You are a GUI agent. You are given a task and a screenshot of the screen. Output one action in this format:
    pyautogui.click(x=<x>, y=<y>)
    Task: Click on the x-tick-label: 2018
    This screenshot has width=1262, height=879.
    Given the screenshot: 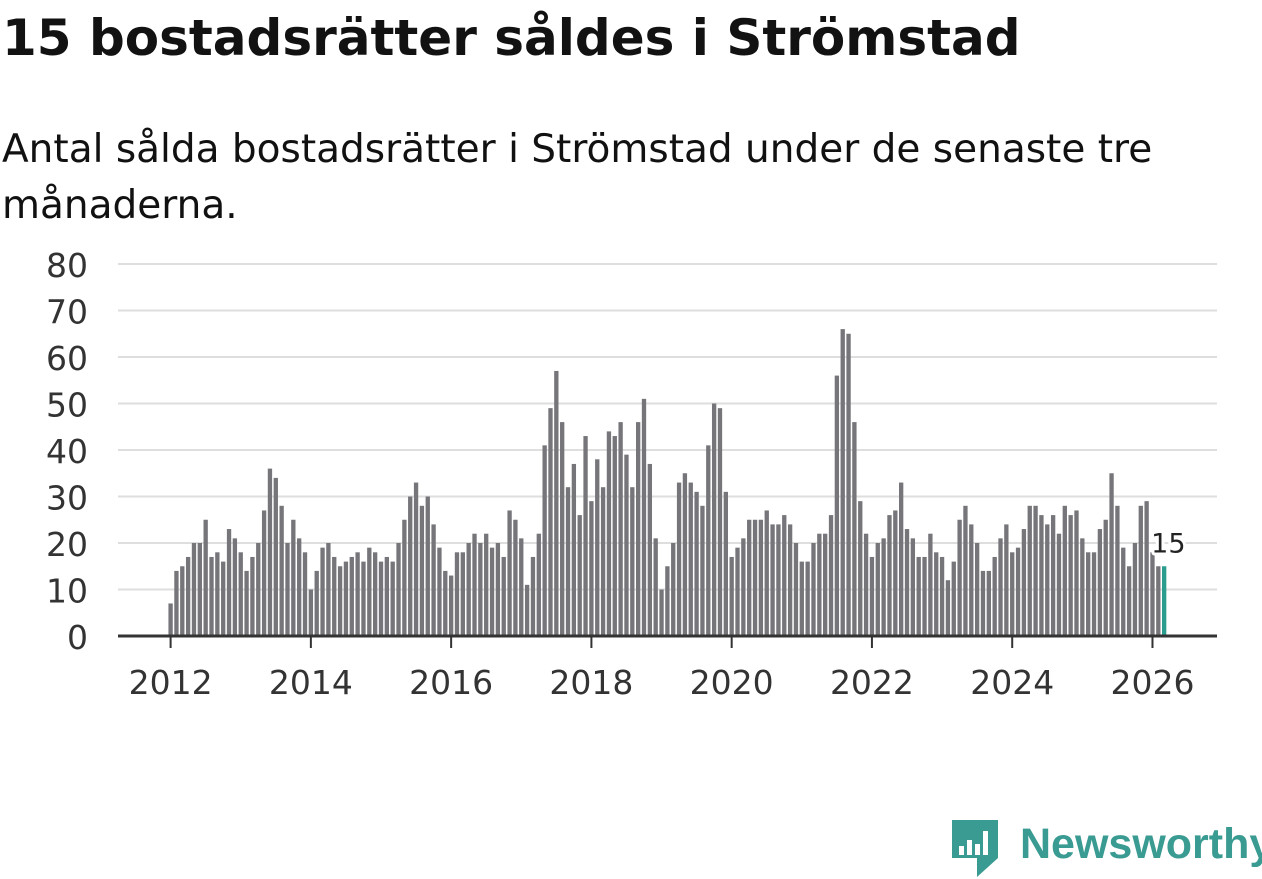 What is the action you would take?
    pyautogui.click(x=591, y=681)
    